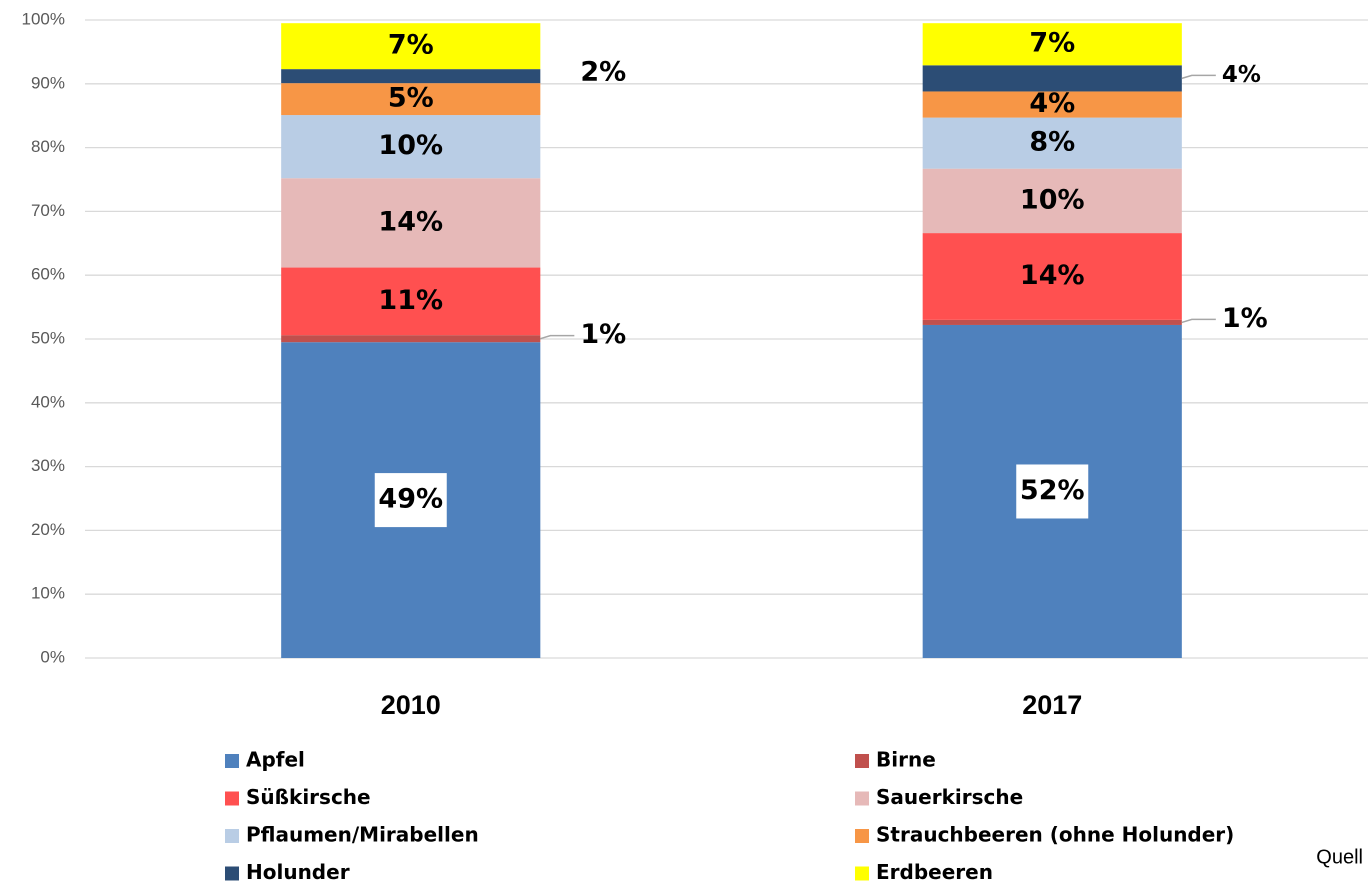 The image size is (1368, 885). Describe the element at coordinates (906, 760) in the screenshot. I see `legend-label: Birne` at that location.